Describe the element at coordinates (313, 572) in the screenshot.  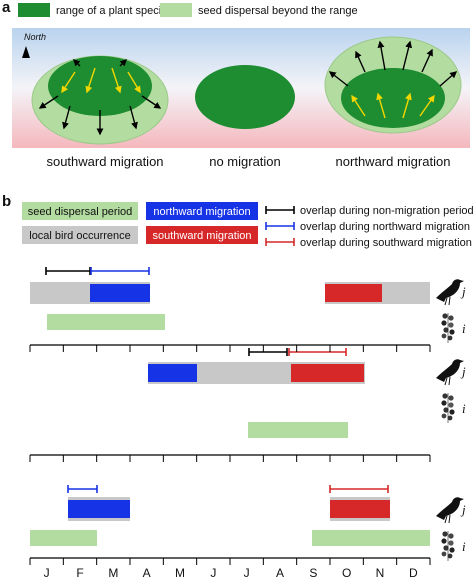
I see `month-label: S` at that location.